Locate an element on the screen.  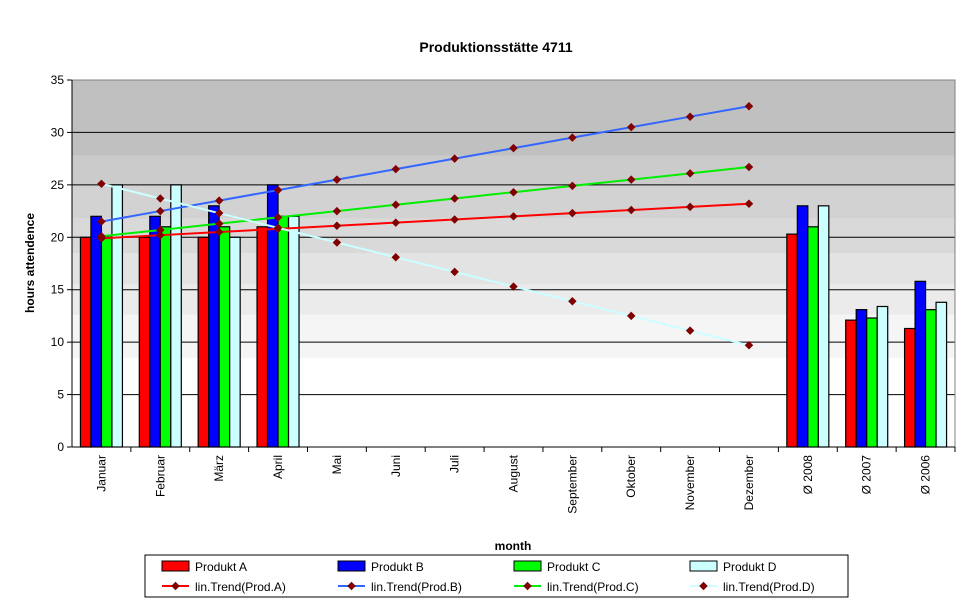
x-axis-label: month is located at coordinates (513, 546).